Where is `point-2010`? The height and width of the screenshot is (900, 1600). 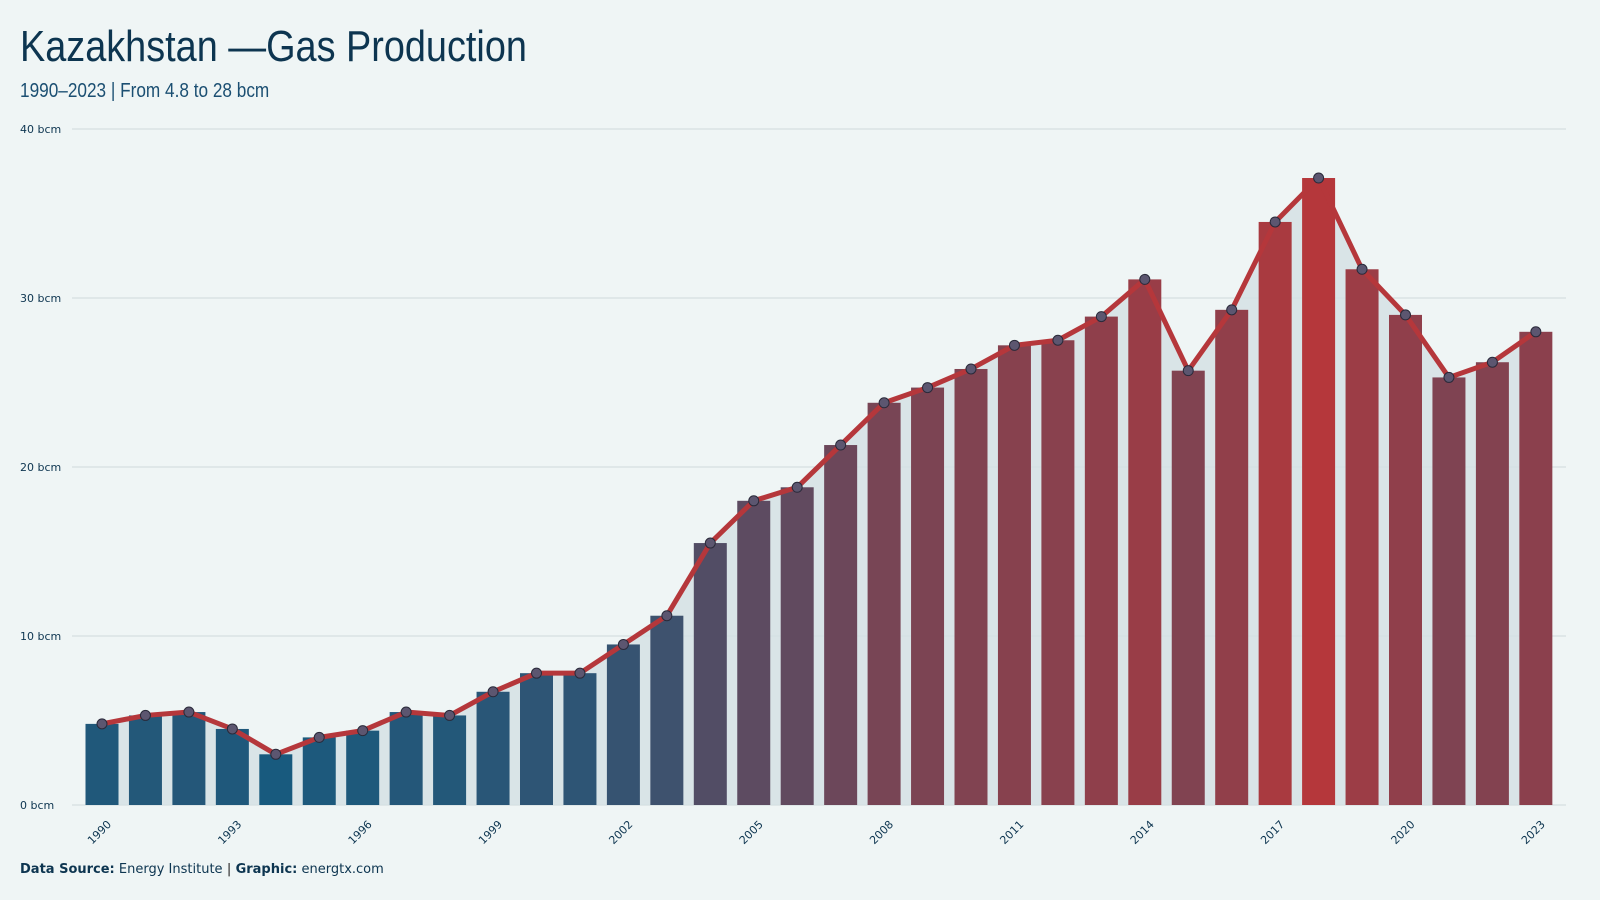
point-2010 is located at coordinates (971, 369).